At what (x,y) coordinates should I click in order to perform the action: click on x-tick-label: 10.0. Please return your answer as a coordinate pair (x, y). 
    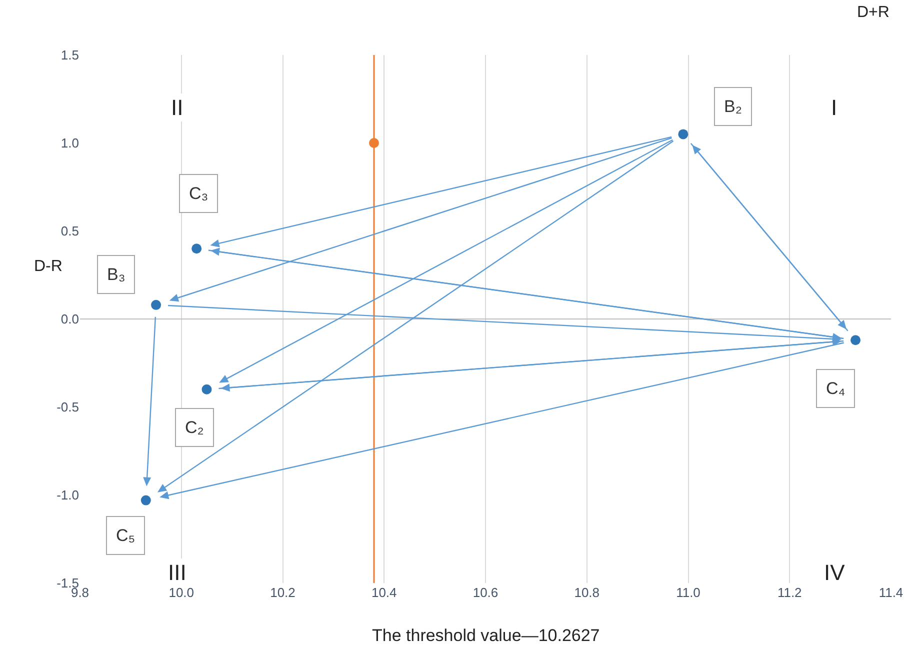
    Looking at the image, I should click on (181, 592).